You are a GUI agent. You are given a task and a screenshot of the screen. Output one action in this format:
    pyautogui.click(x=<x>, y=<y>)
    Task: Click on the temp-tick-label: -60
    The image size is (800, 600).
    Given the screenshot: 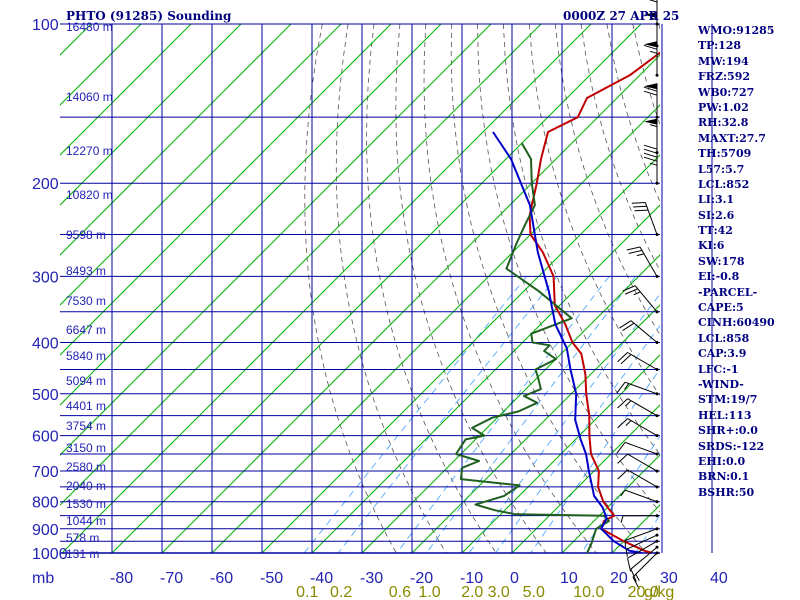 What is the action you would take?
    pyautogui.click(x=221, y=578)
    